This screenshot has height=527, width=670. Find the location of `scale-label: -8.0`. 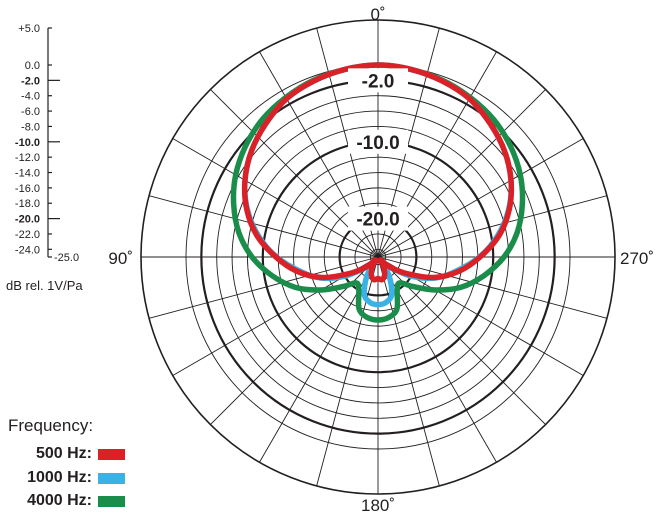

scale-label: -8.0 is located at coordinates (30, 127).